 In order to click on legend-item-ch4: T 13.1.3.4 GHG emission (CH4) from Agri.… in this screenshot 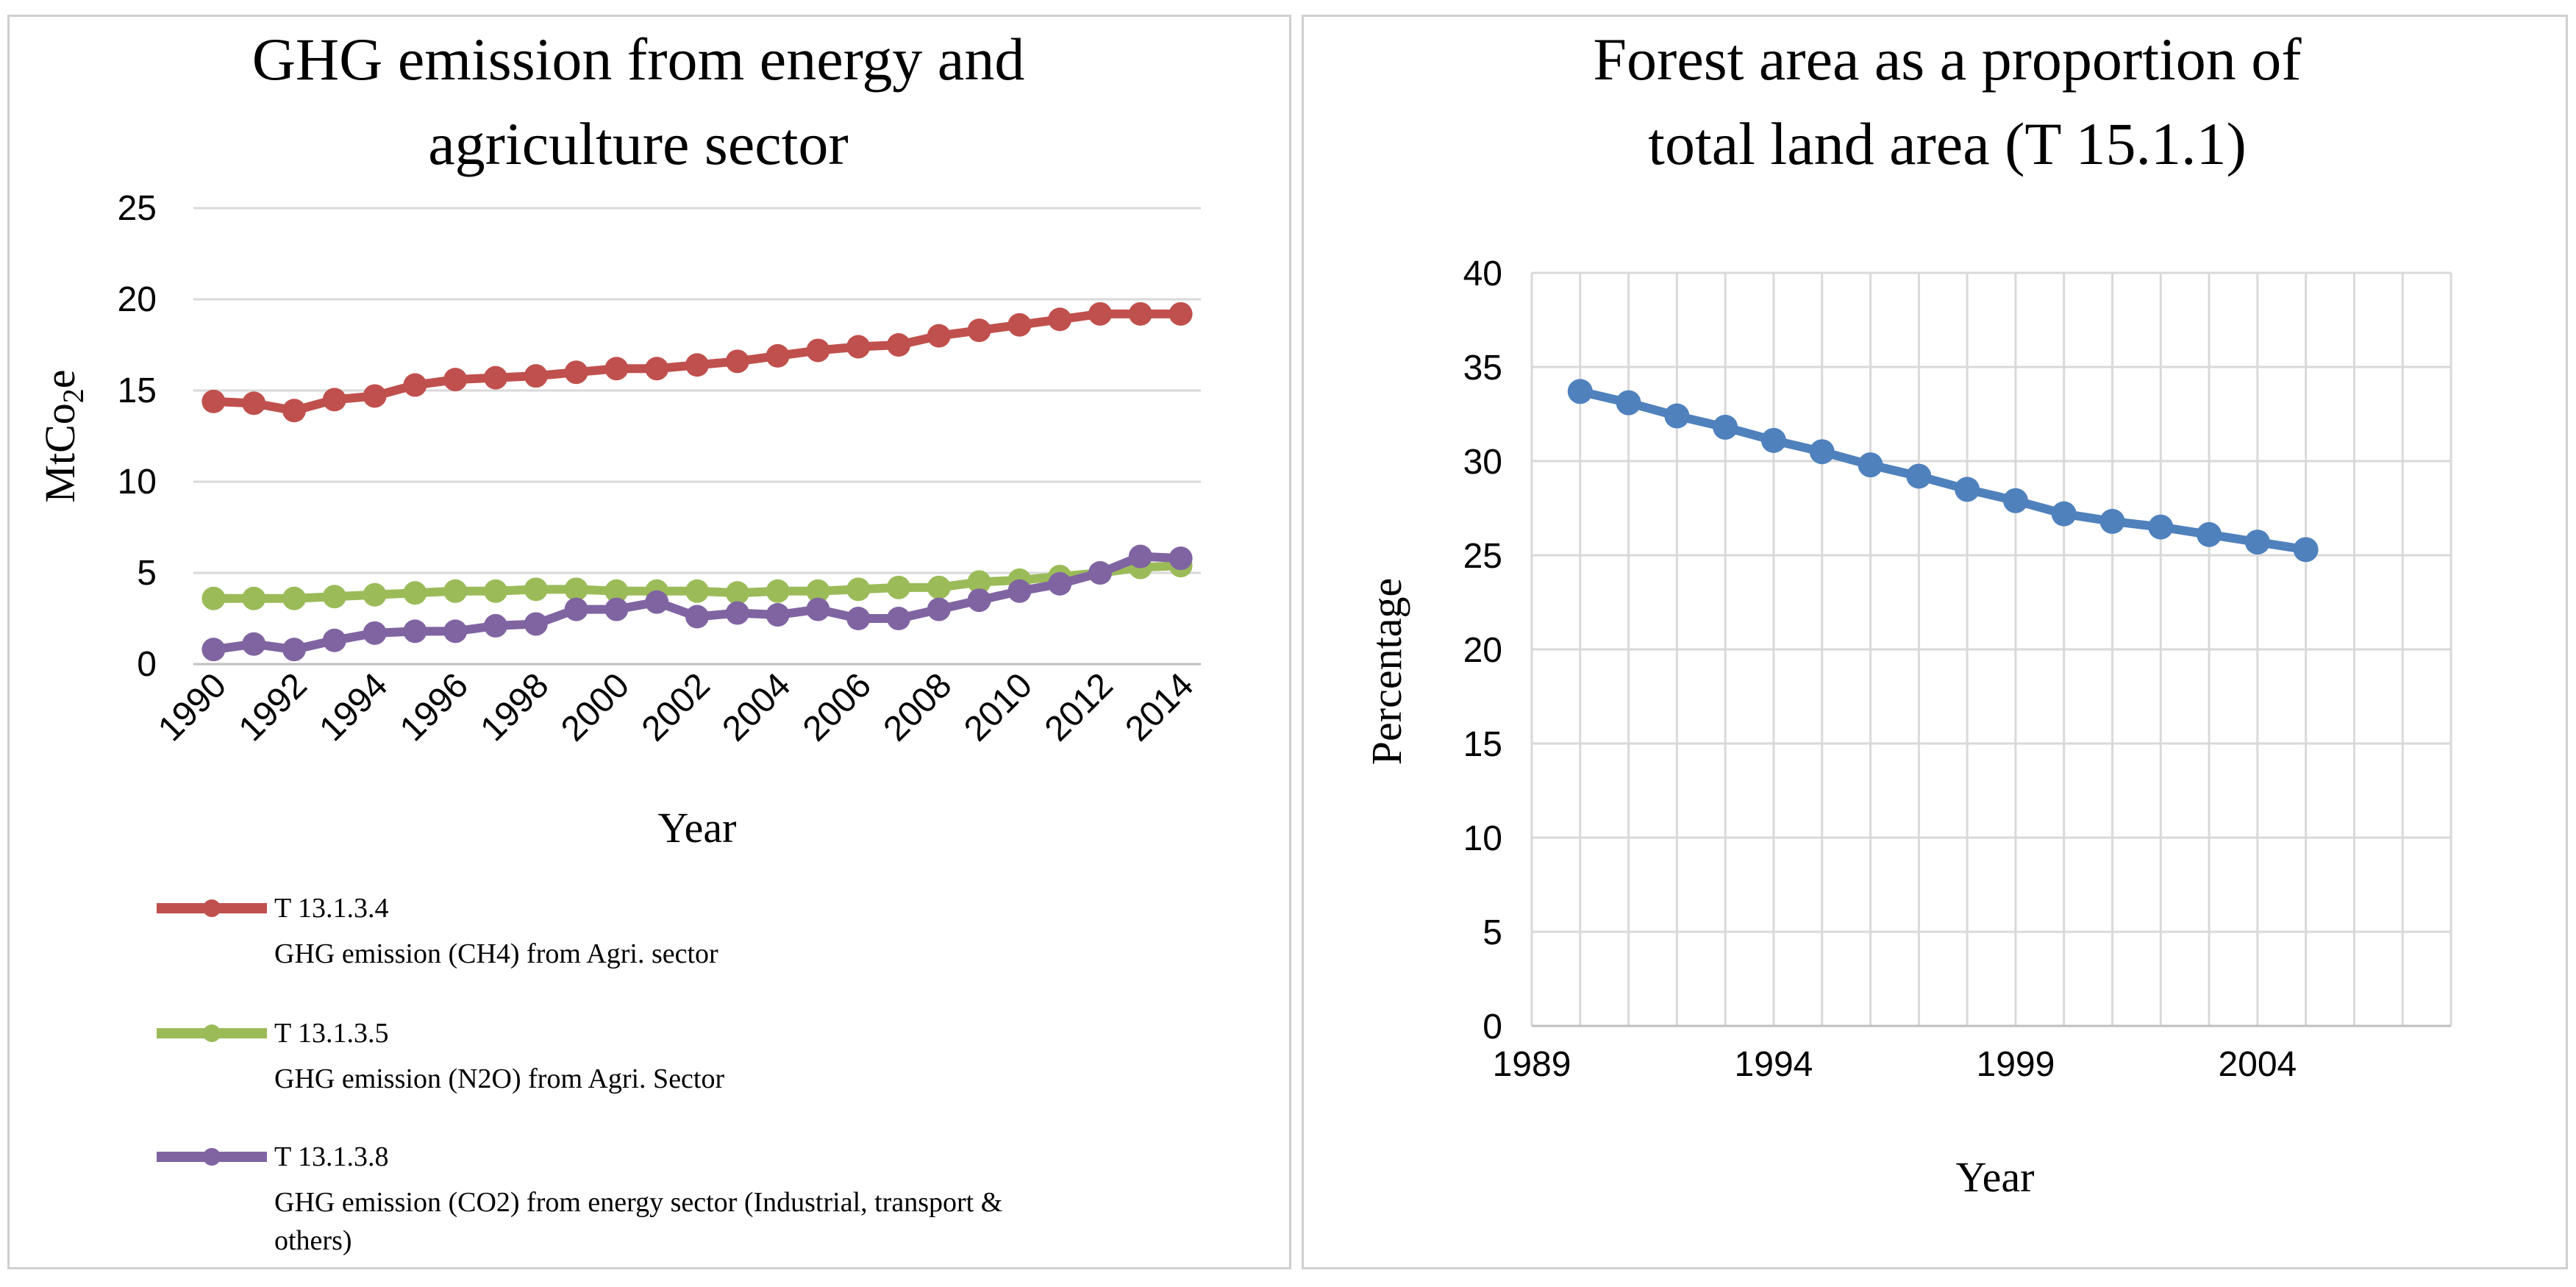, I will do `click(437, 931)`.